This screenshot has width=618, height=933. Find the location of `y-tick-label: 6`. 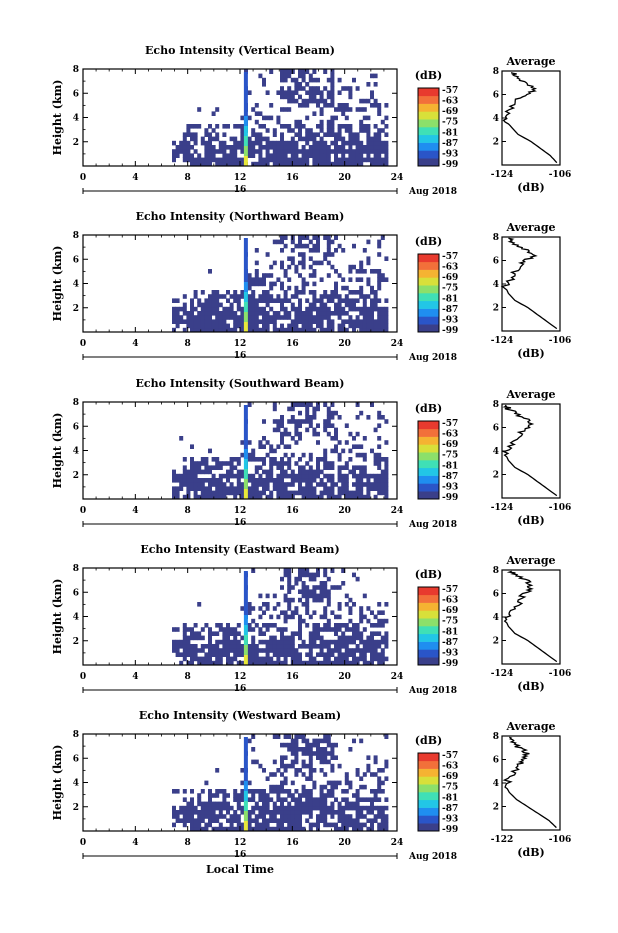

y-tick-label: 6 is located at coordinates (76, 94).